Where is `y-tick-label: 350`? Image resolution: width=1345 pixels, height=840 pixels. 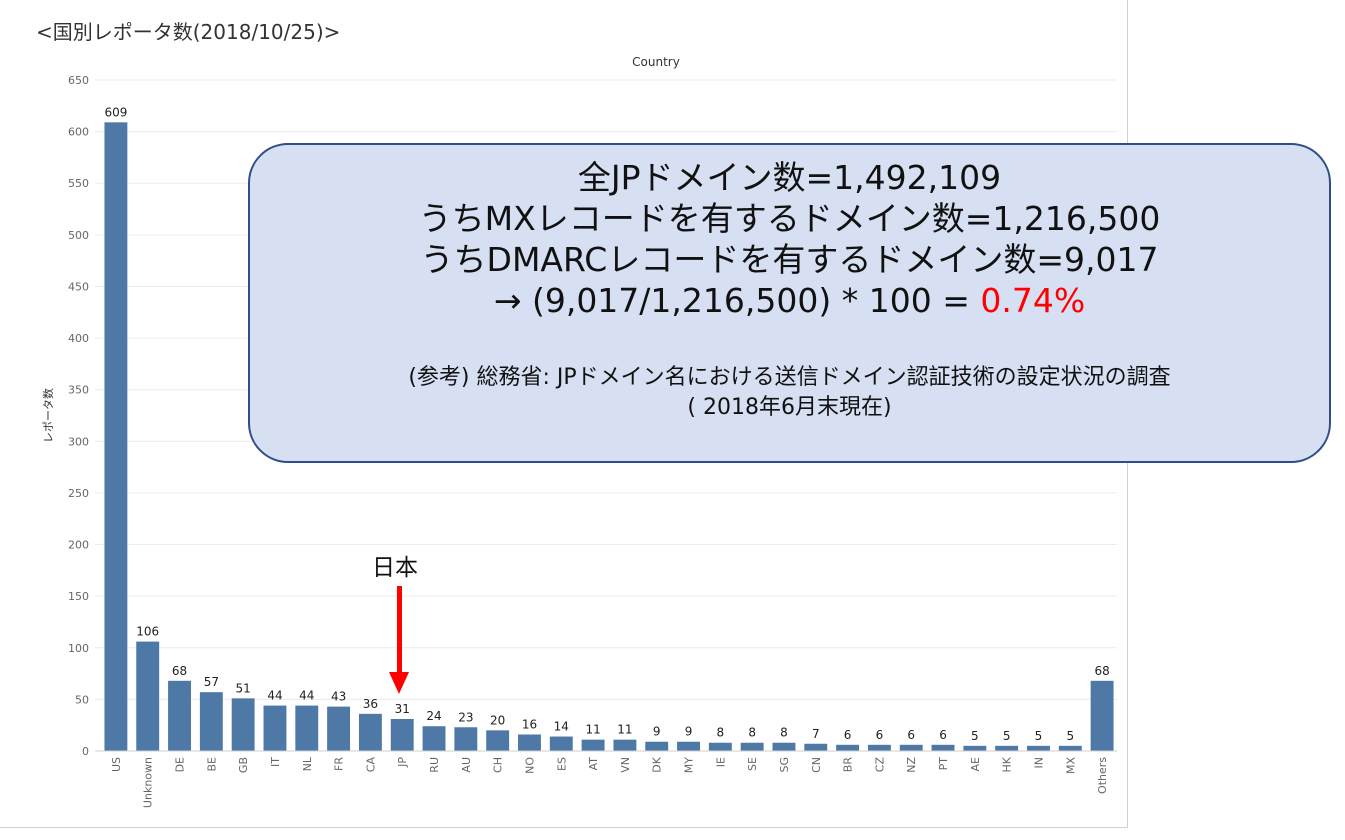 y-tick-label: 350 is located at coordinates (78, 390).